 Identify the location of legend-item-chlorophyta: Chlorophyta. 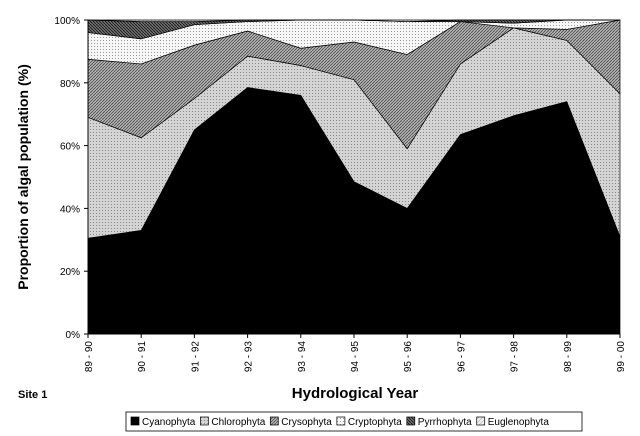
(233, 422).